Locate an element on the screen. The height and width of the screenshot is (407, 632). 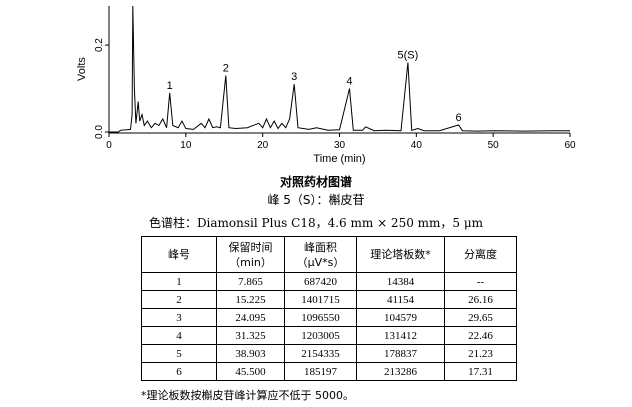
table-cell: 1401715 is located at coordinates (320, 299).